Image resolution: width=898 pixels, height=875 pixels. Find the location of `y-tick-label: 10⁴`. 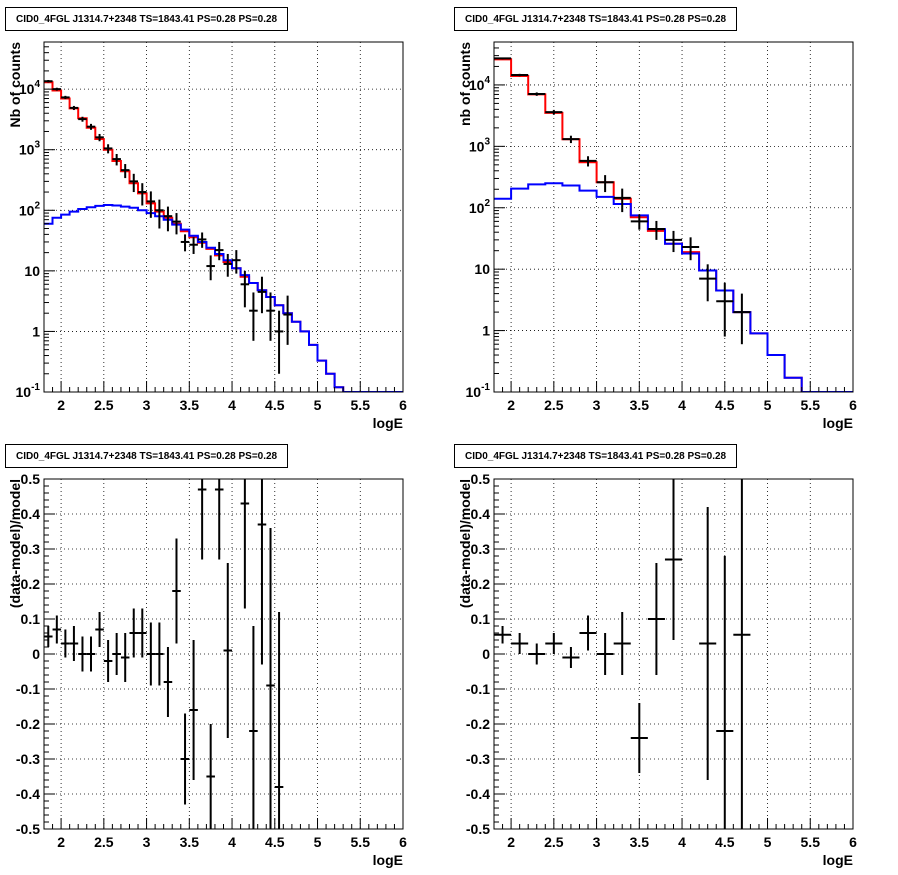

y-tick-label: 10⁴ is located at coordinates (480, 84).